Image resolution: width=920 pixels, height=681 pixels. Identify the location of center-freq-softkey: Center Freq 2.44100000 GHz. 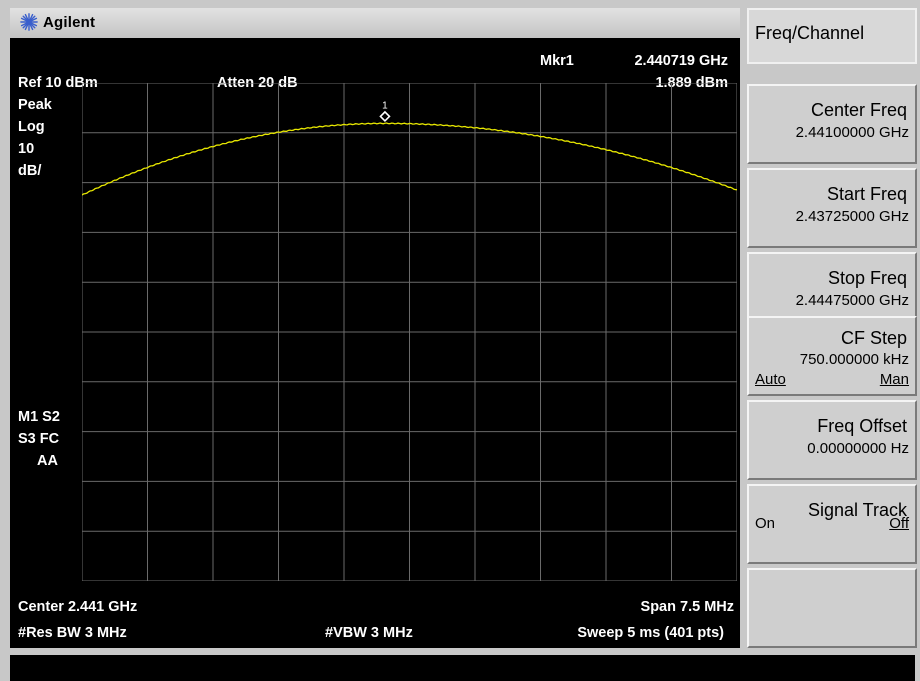
(832, 124).